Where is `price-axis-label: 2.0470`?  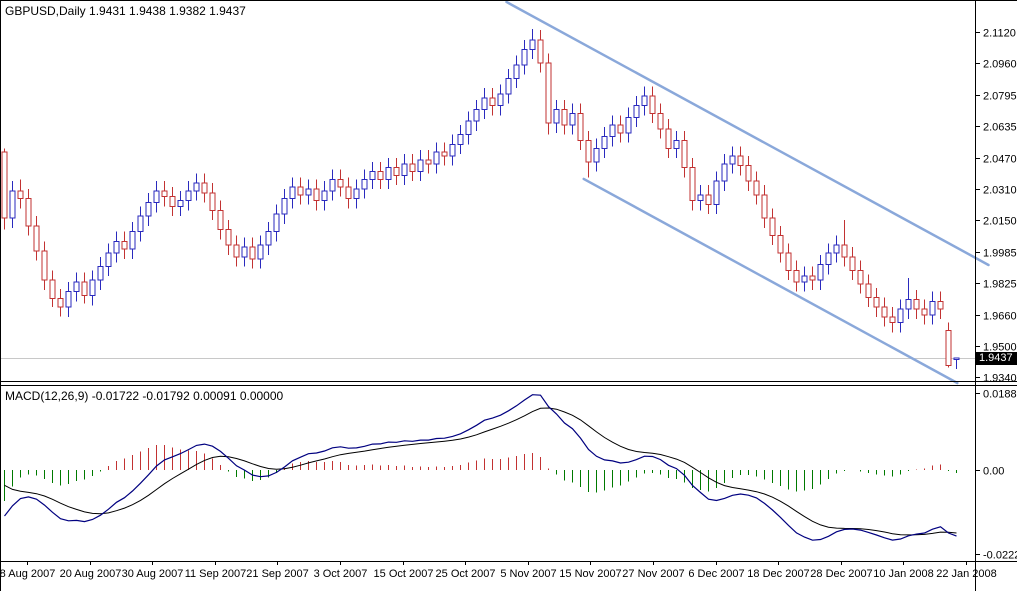
price-axis-label: 2.0470 is located at coordinates (1000, 160).